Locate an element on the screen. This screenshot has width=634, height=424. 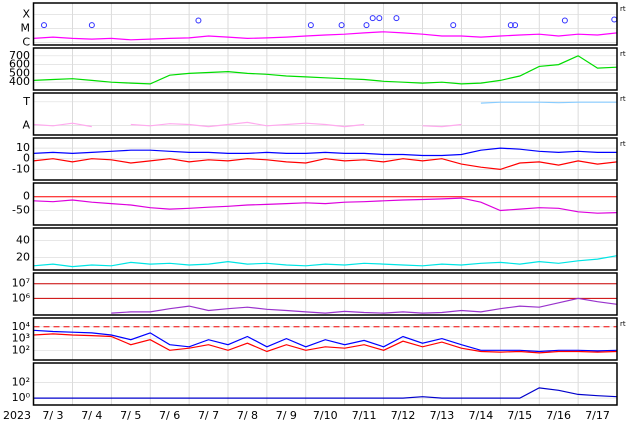
y-tick-label: C is located at coordinates (26, 42).